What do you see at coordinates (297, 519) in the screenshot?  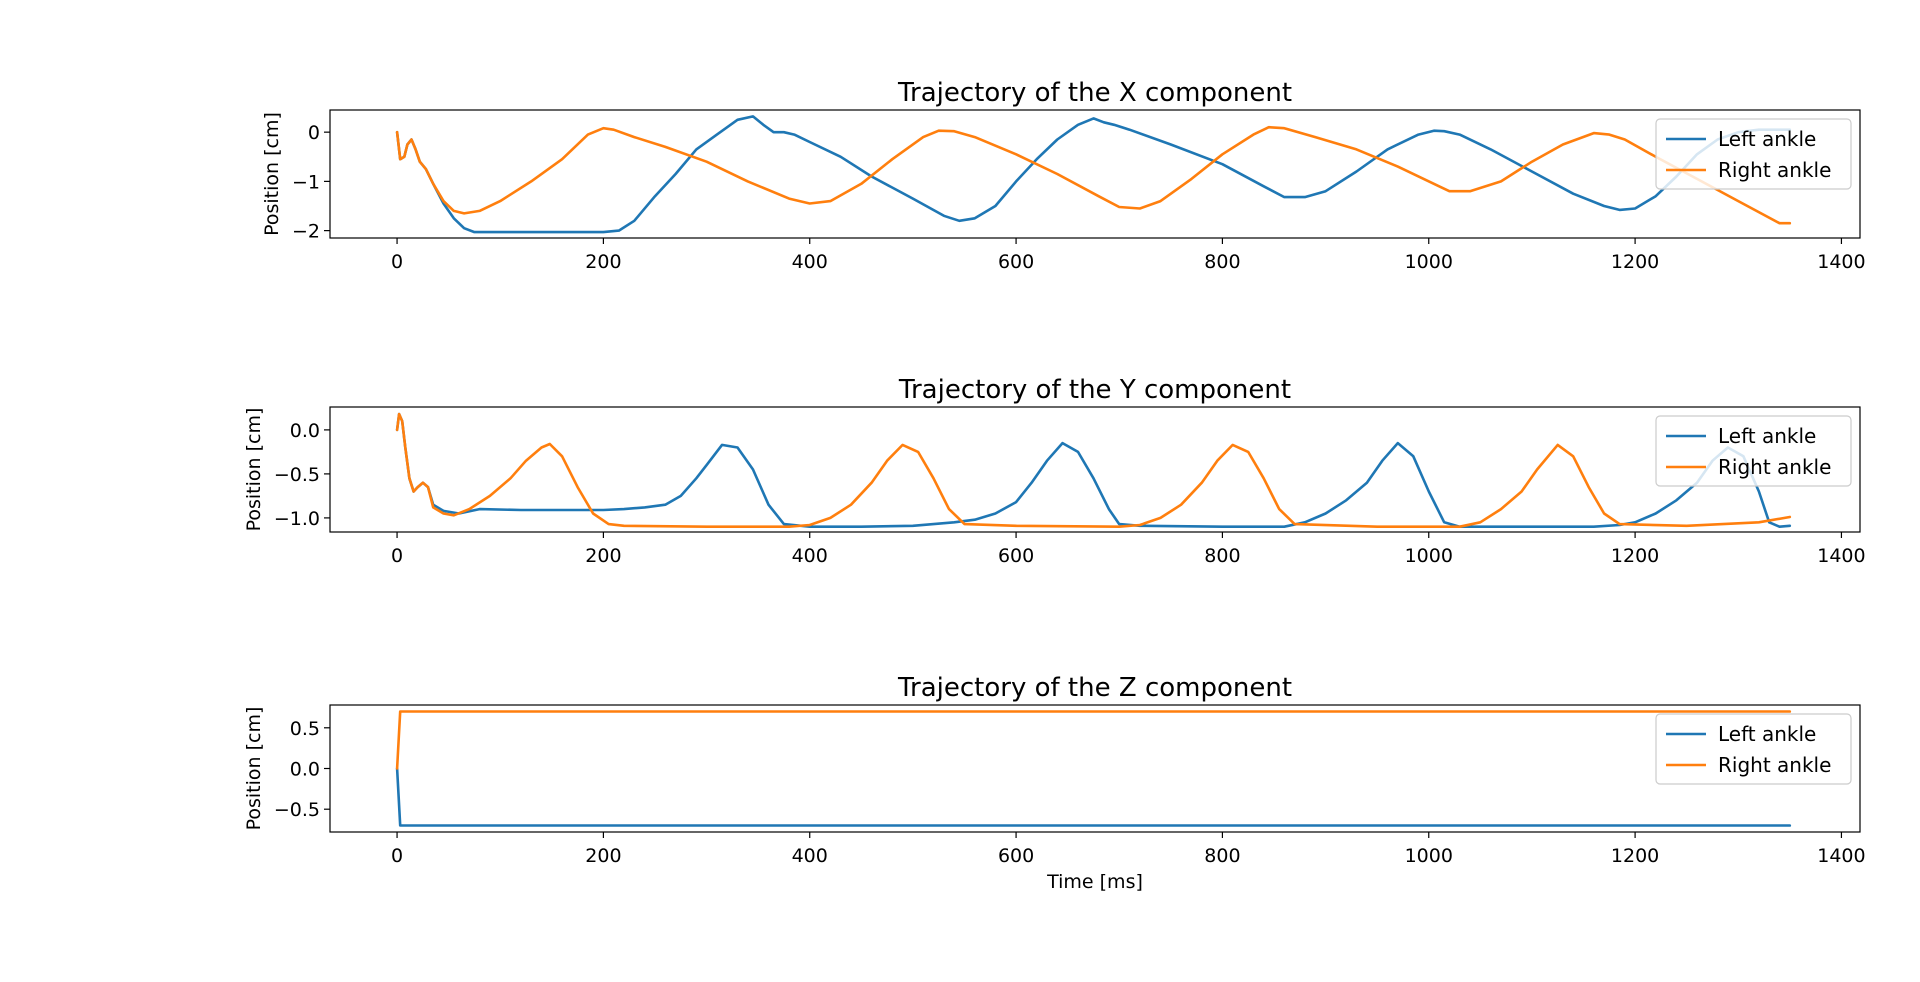 I see `y-tick-label: −1.0` at bounding box center [297, 519].